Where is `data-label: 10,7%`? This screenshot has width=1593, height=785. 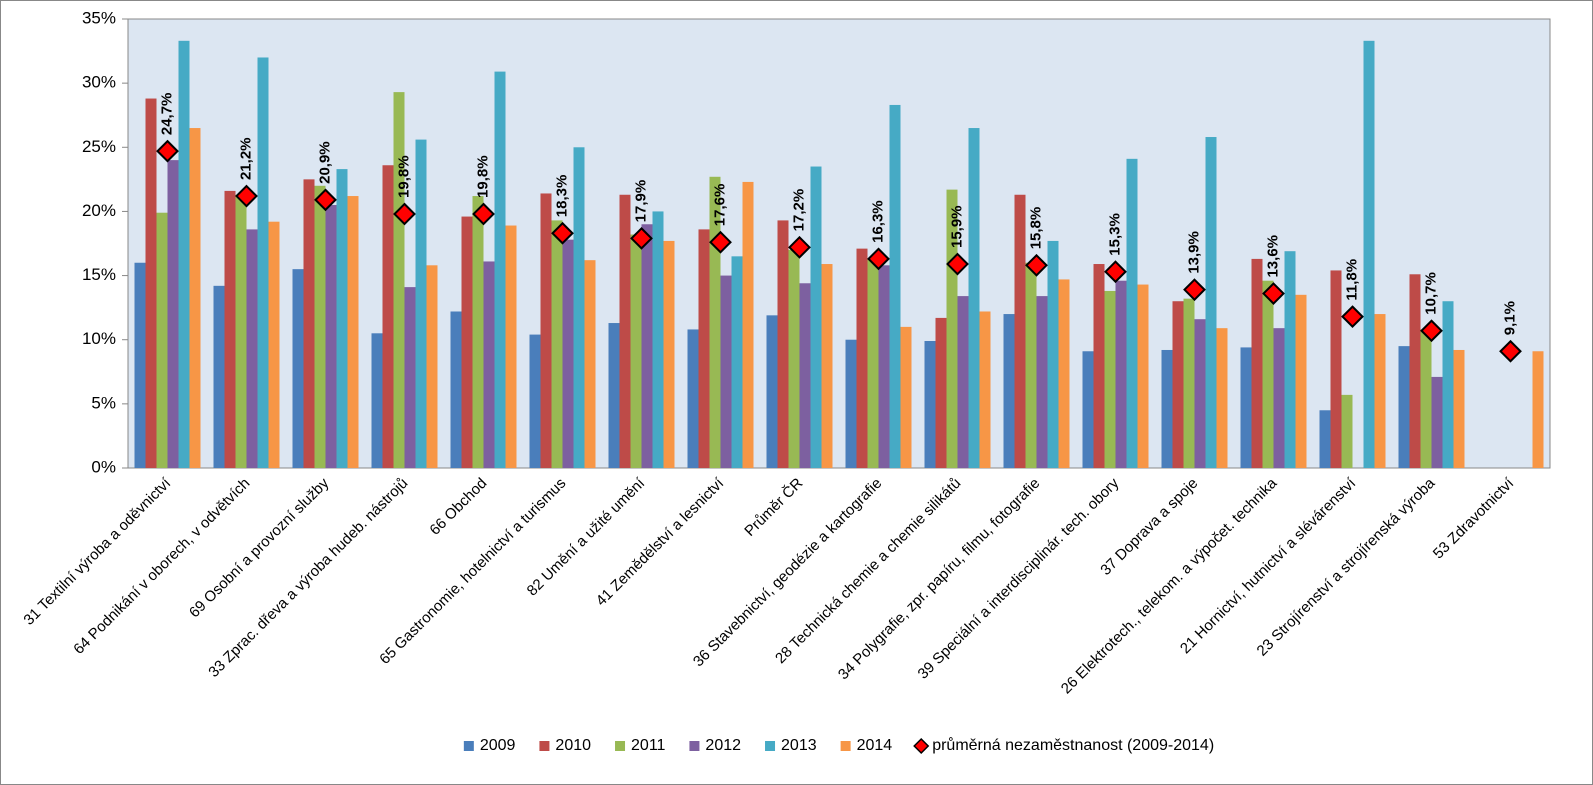
data-label: 10,7% is located at coordinates (1430, 293).